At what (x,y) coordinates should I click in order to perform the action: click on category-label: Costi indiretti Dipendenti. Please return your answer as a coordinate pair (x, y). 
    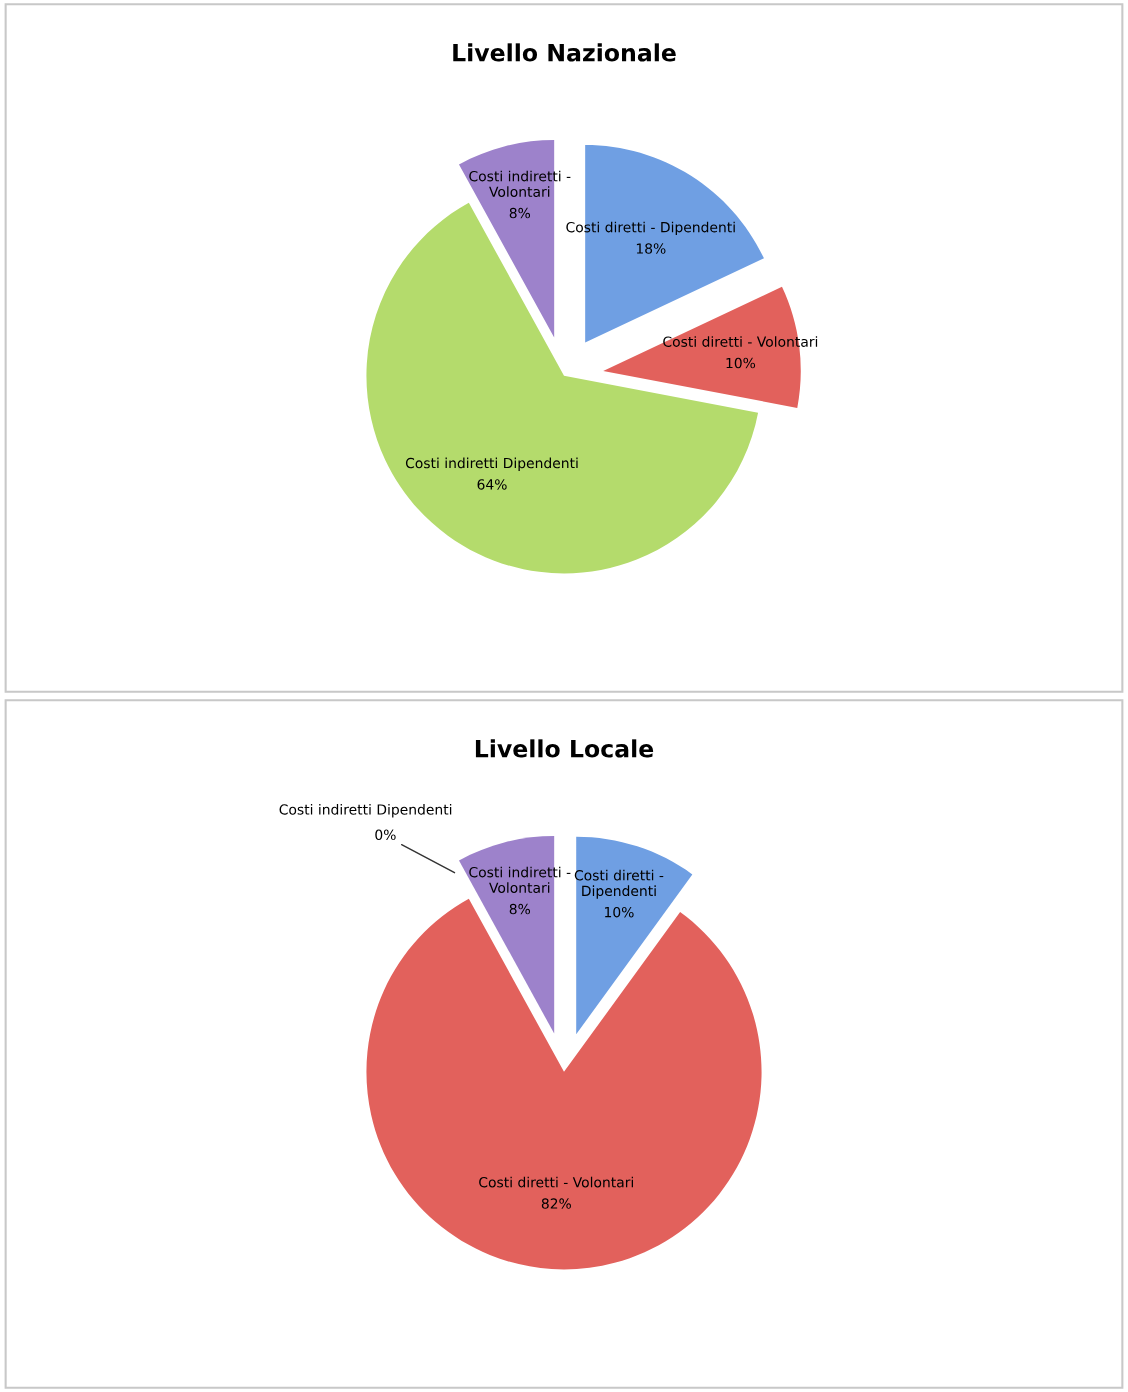
    Looking at the image, I should click on (365, 810).